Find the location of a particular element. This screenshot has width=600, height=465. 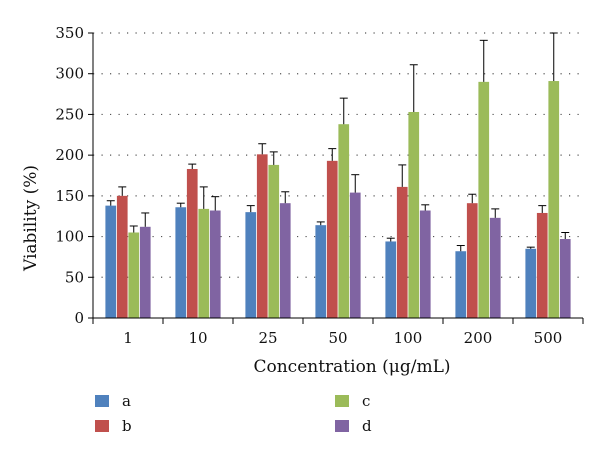

legend-item-d: d is located at coordinates (353, 426).